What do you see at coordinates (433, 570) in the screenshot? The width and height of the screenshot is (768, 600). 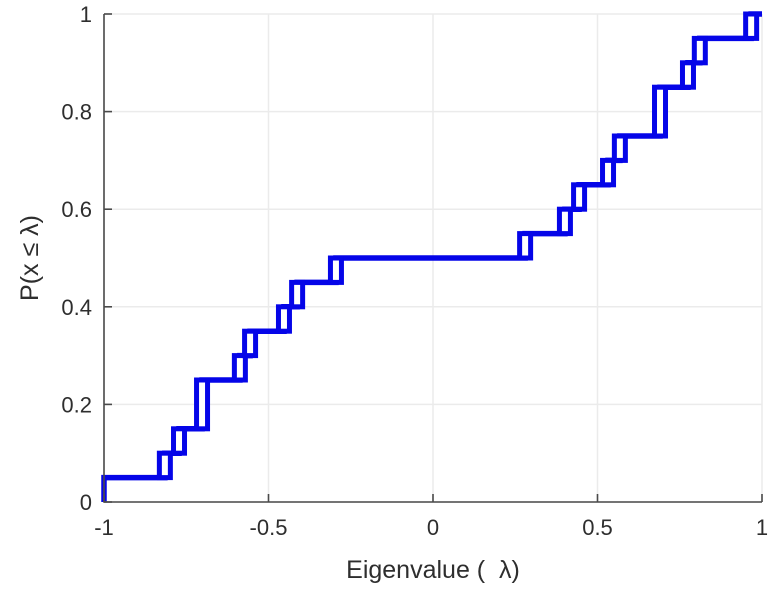 I see `x-axis-label: Eigenvalue ( λ)` at bounding box center [433, 570].